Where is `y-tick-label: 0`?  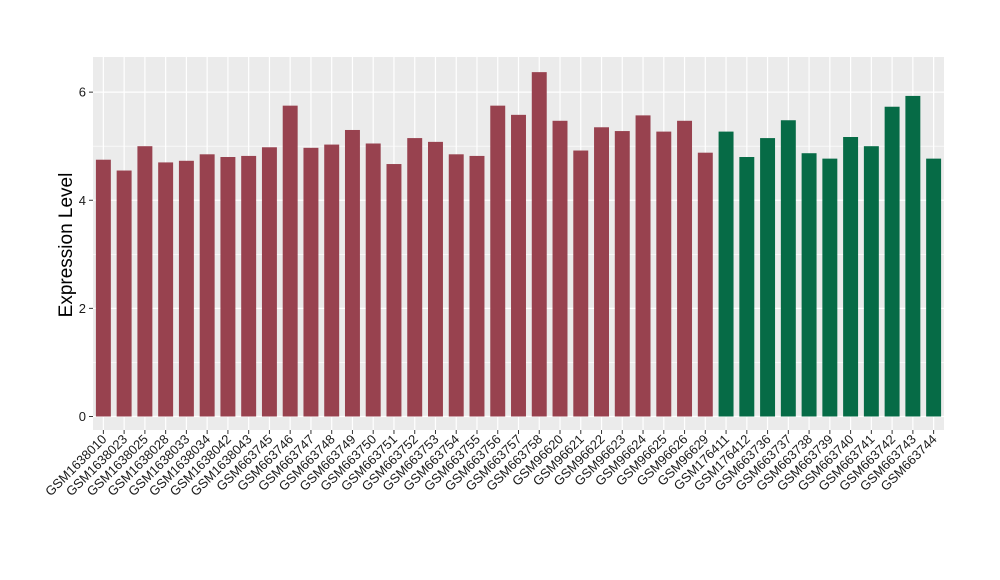
y-tick-label: 0 is located at coordinates (82, 416).